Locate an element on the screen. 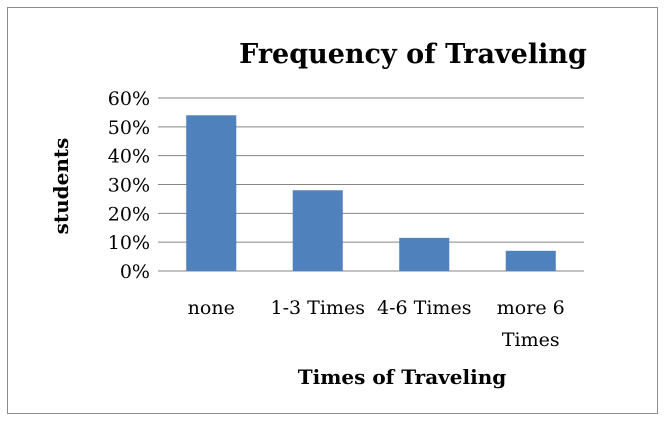  x-tick-label: Times is located at coordinates (531, 340).